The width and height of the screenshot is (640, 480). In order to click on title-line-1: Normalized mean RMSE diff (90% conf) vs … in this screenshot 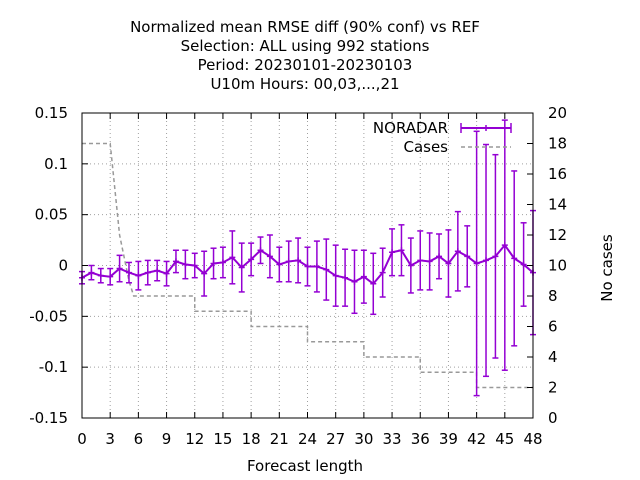, I will do `click(305, 27)`.